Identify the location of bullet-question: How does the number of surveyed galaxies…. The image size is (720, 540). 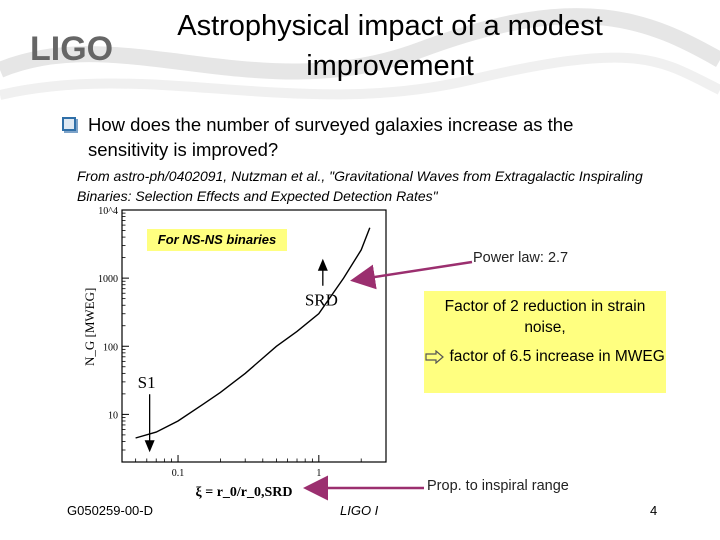
(331, 137).